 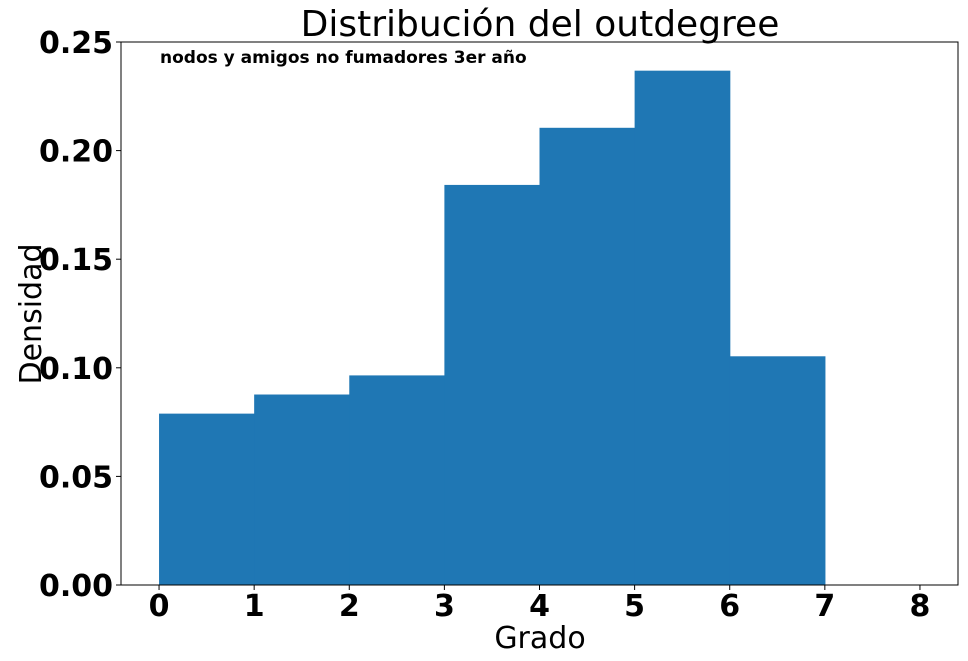 What do you see at coordinates (634, 606) in the screenshot?
I see `x-tick-label: 5` at bounding box center [634, 606].